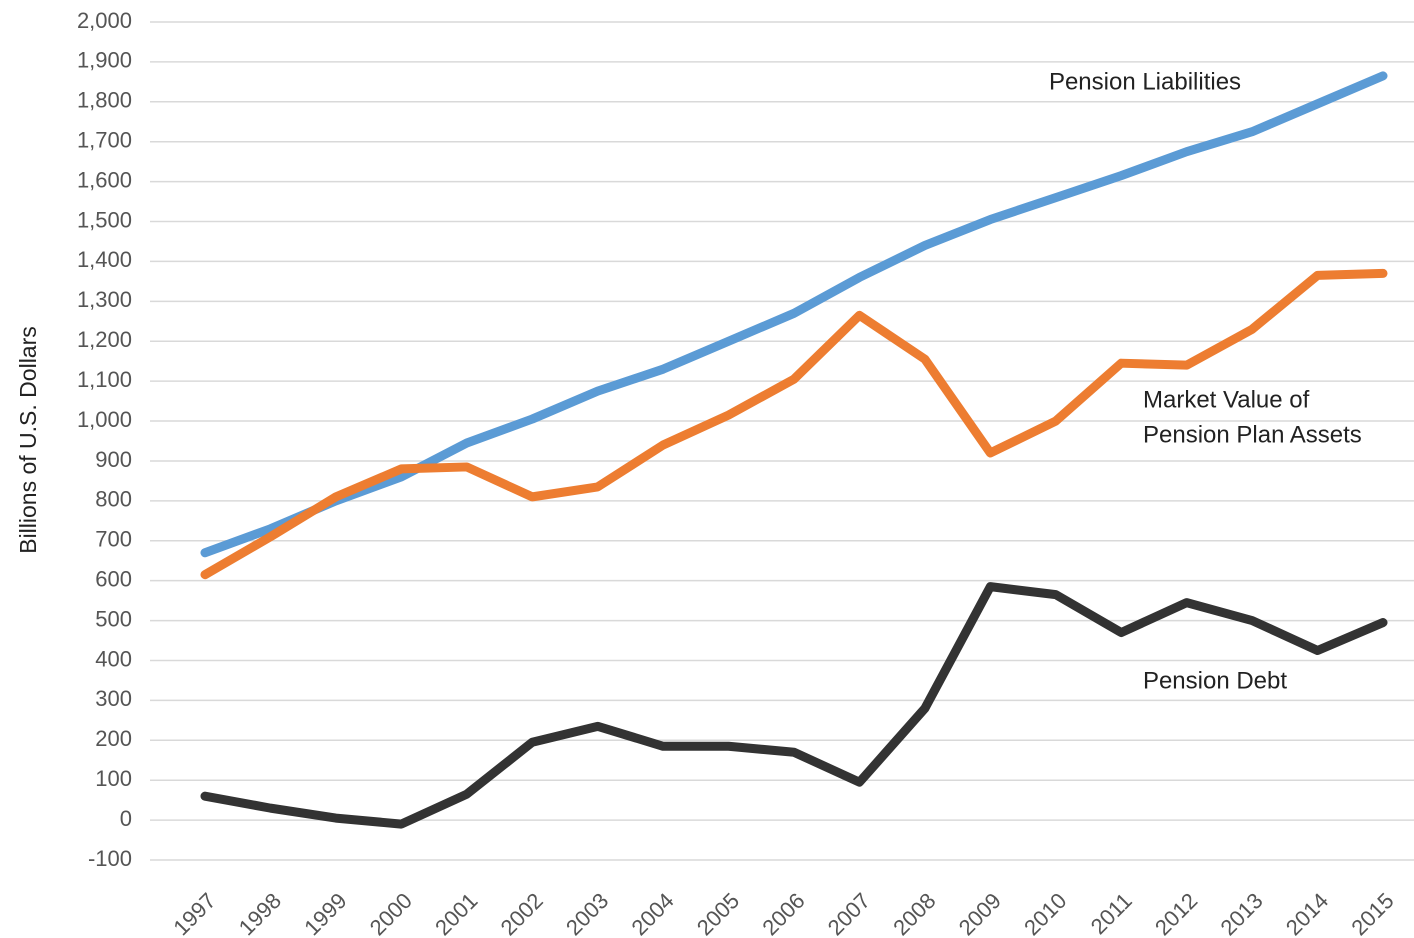  What do you see at coordinates (1372, 913) in the screenshot?
I see `x-tick-label: 2015` at bounding box center [1372, 913].